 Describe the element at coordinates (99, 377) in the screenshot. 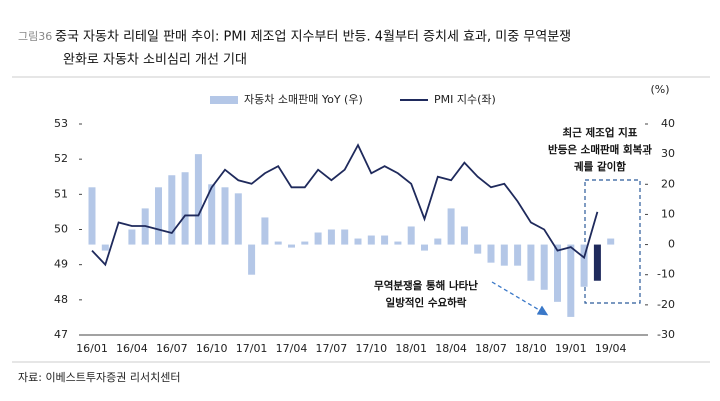

I see `source: 자료: 이베스트투자증권 리서치센터` at that location.